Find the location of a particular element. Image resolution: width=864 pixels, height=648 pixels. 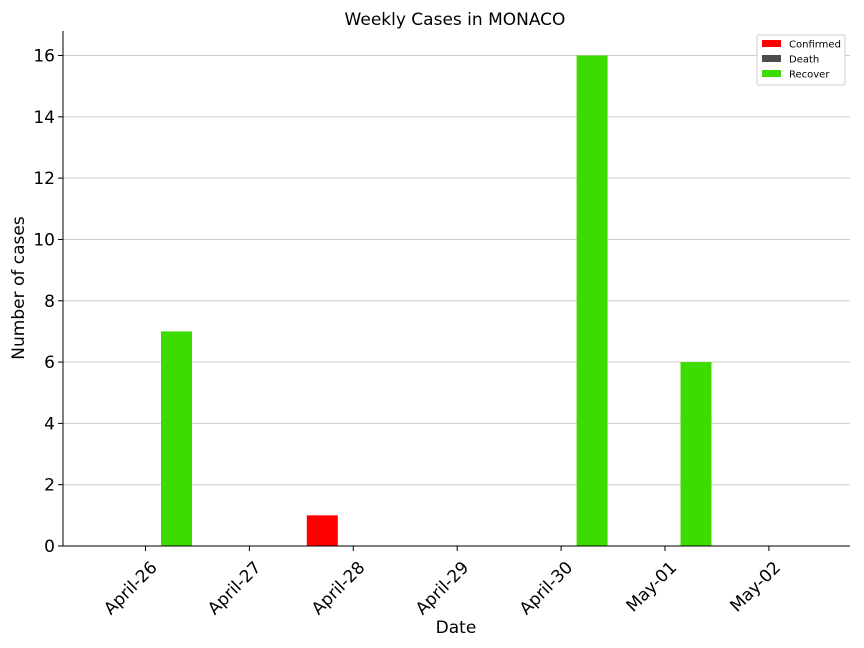

y-tick-label: 0 is located at coordinates (49, 547).